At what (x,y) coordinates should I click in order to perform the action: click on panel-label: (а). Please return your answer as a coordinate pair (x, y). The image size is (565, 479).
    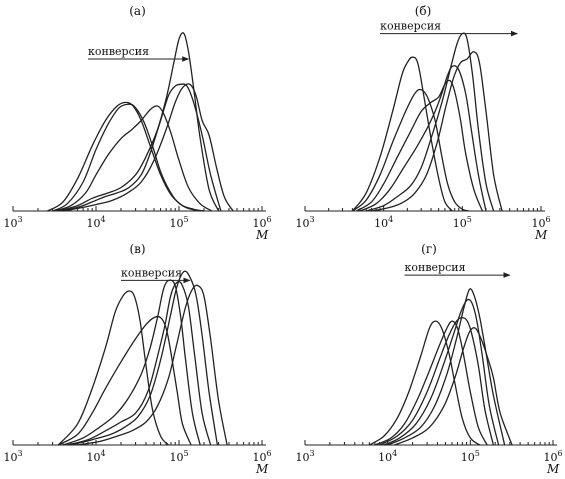
    Looking at the image, I should click on (137, 11).